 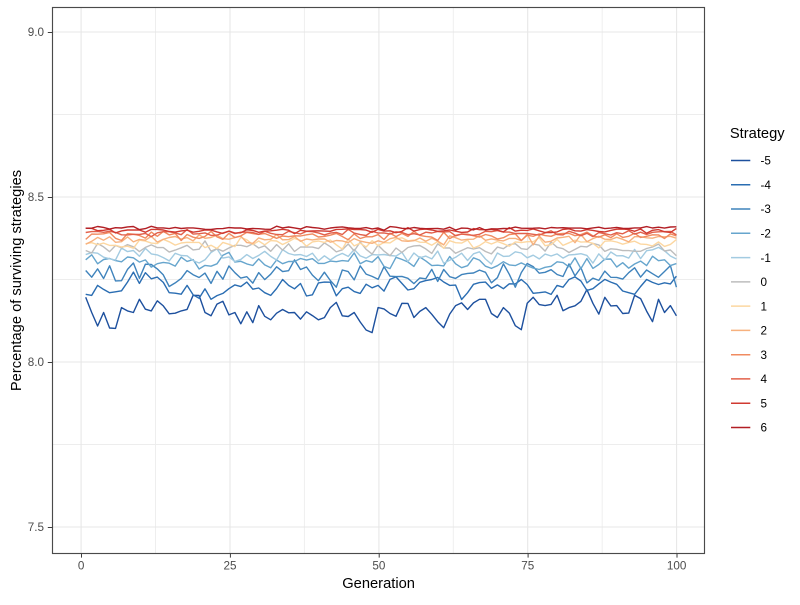 What do you see at coordinates (17, 280) in the screenshot?
I see `svg-text:Percentage of surviving strate: Percentage of surviving strategies` at bounding box center [17, 280].